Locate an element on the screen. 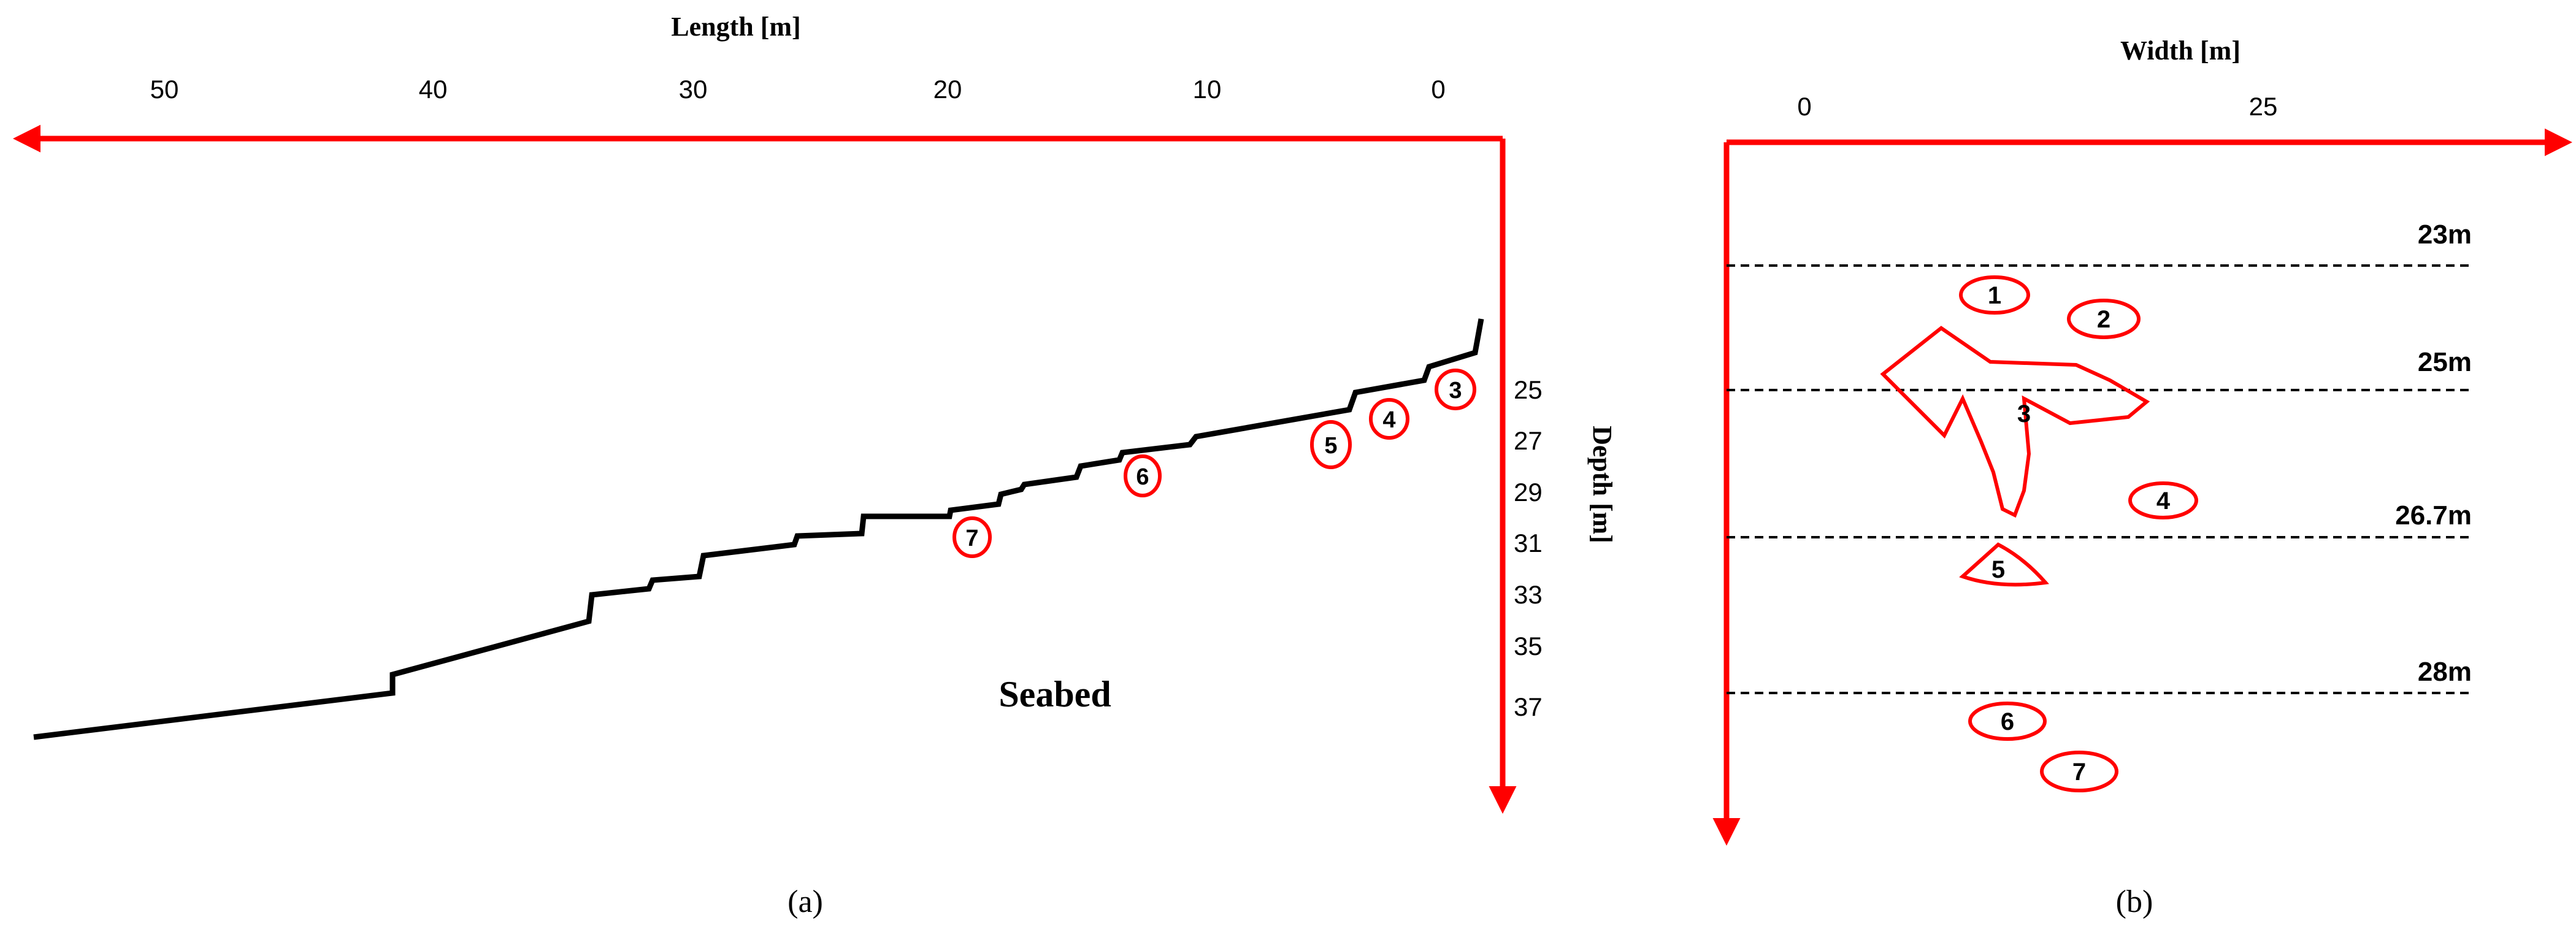  panel-a-y-tick: 31 is located at coordinates (1528, 543).